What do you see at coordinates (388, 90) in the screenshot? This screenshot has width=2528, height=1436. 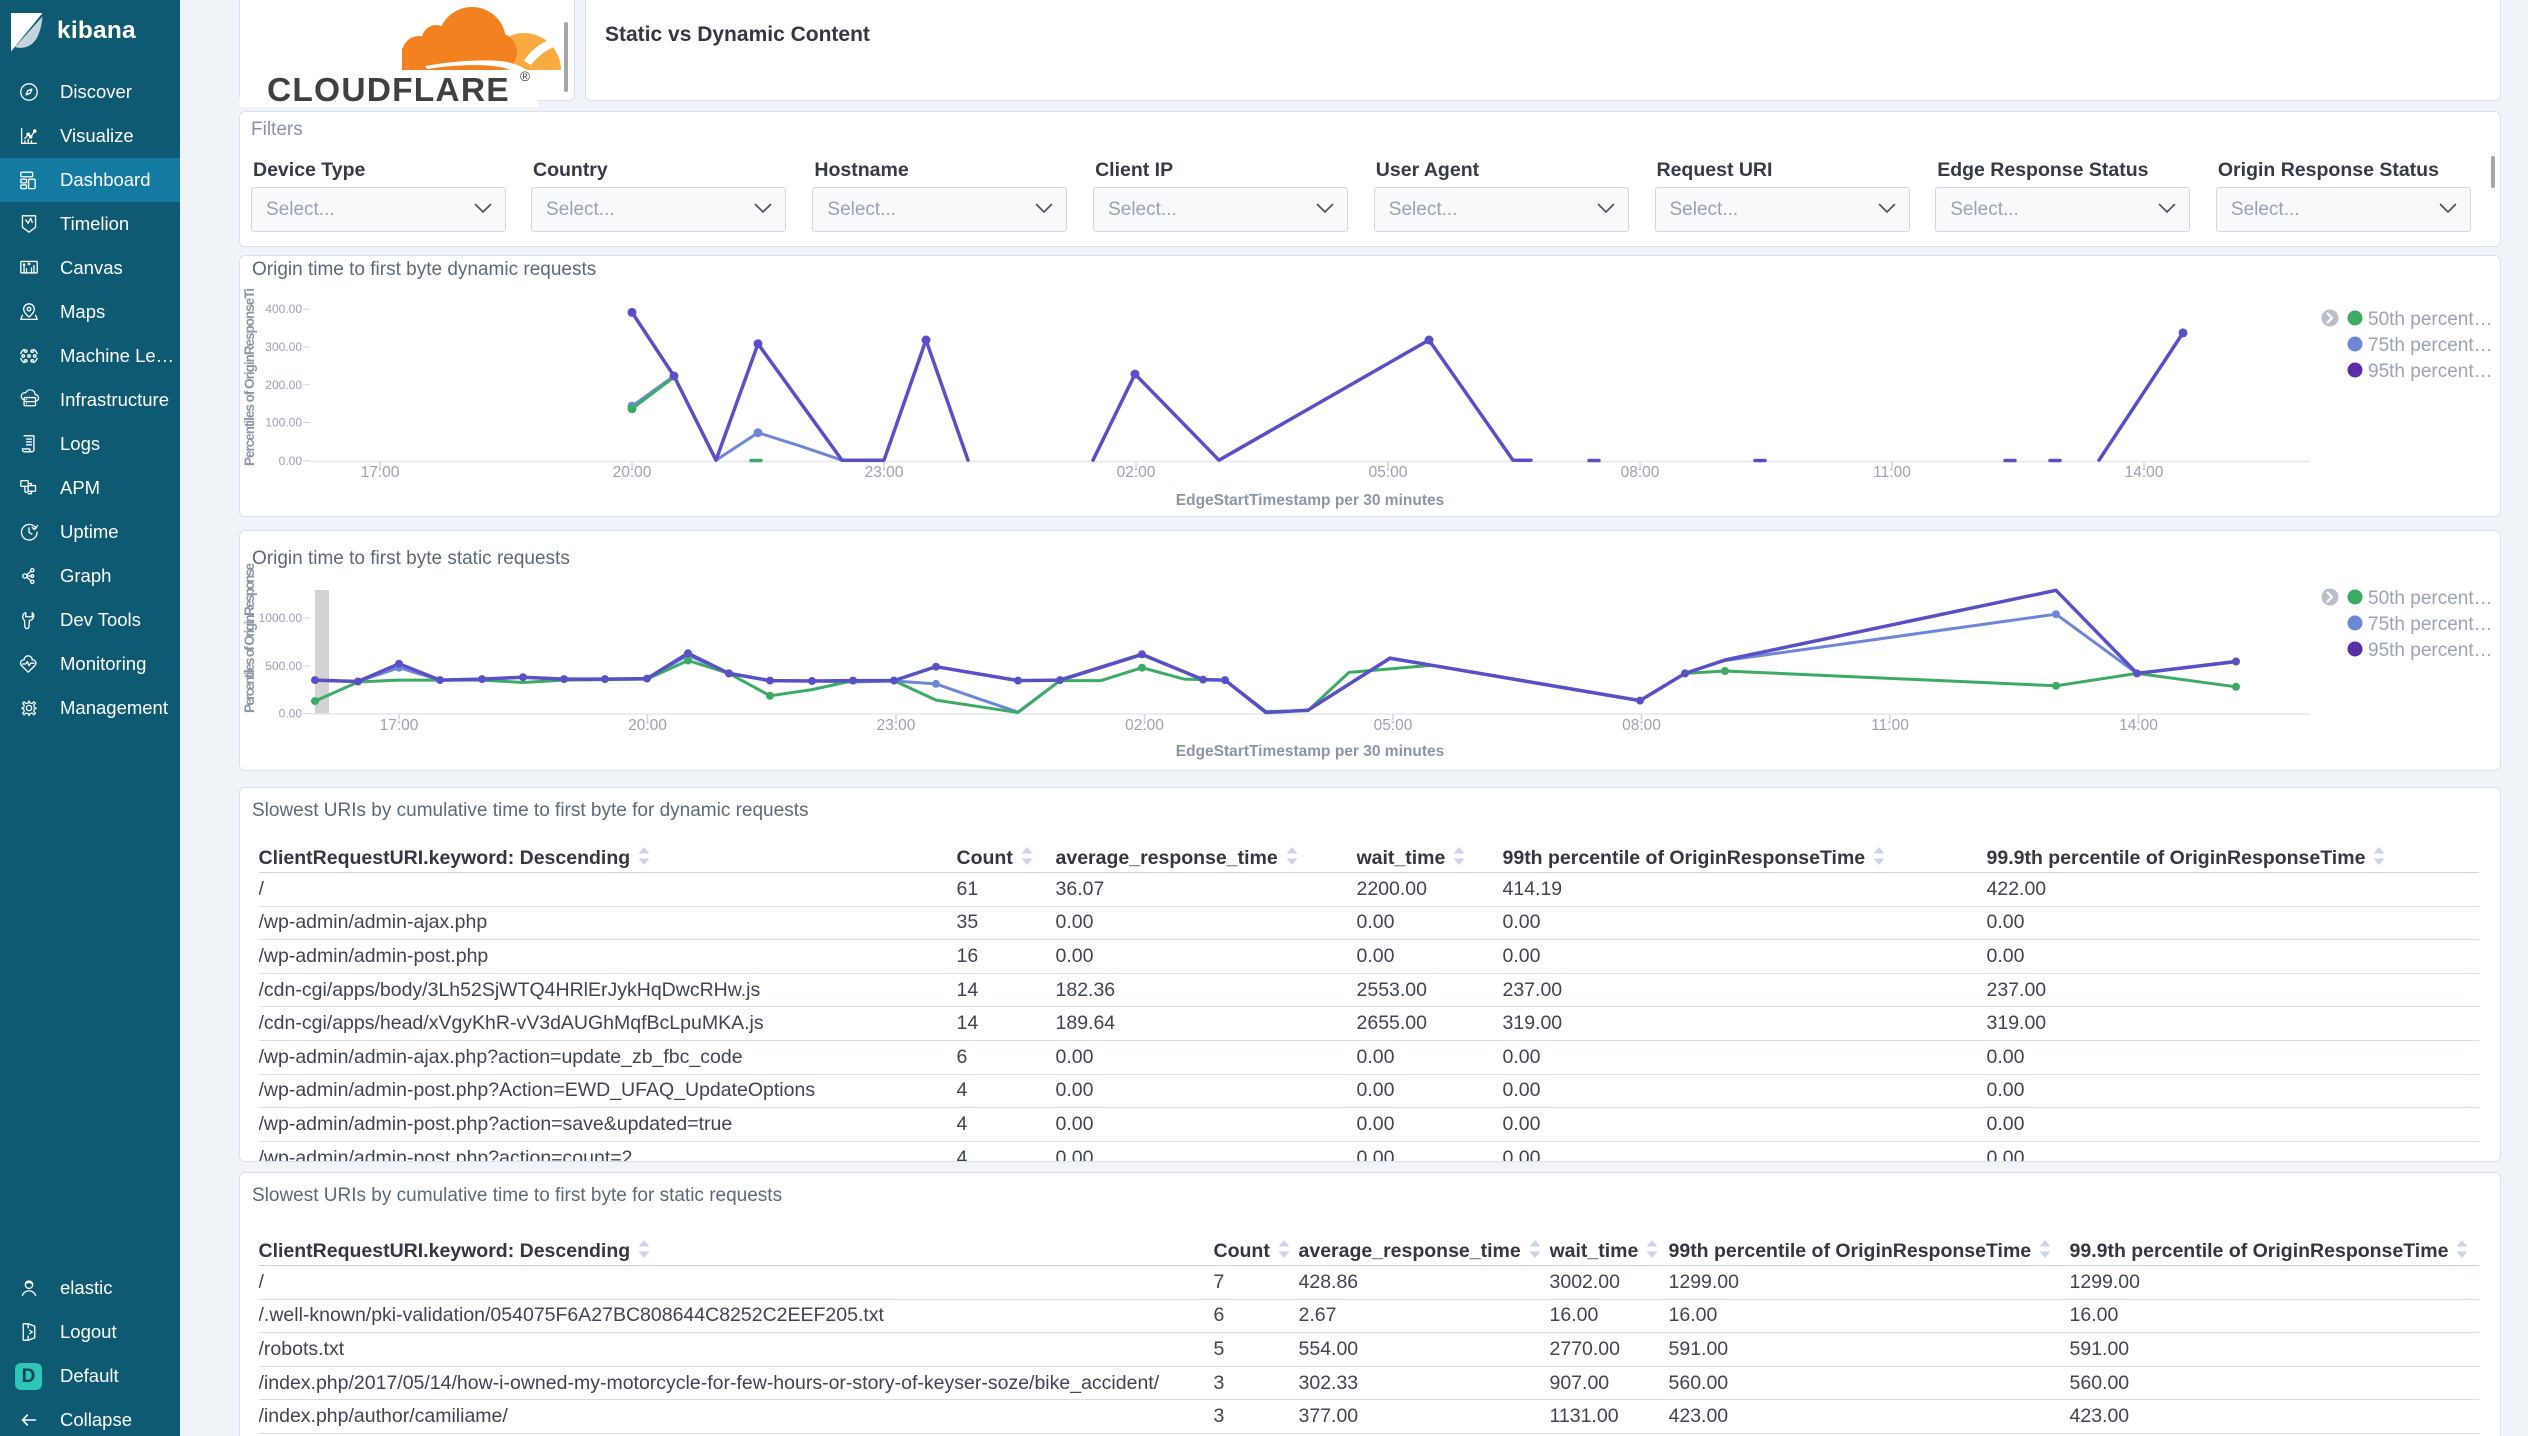 I see `svg-text: CLOUDFLARE` at bounding box center [388, 90].